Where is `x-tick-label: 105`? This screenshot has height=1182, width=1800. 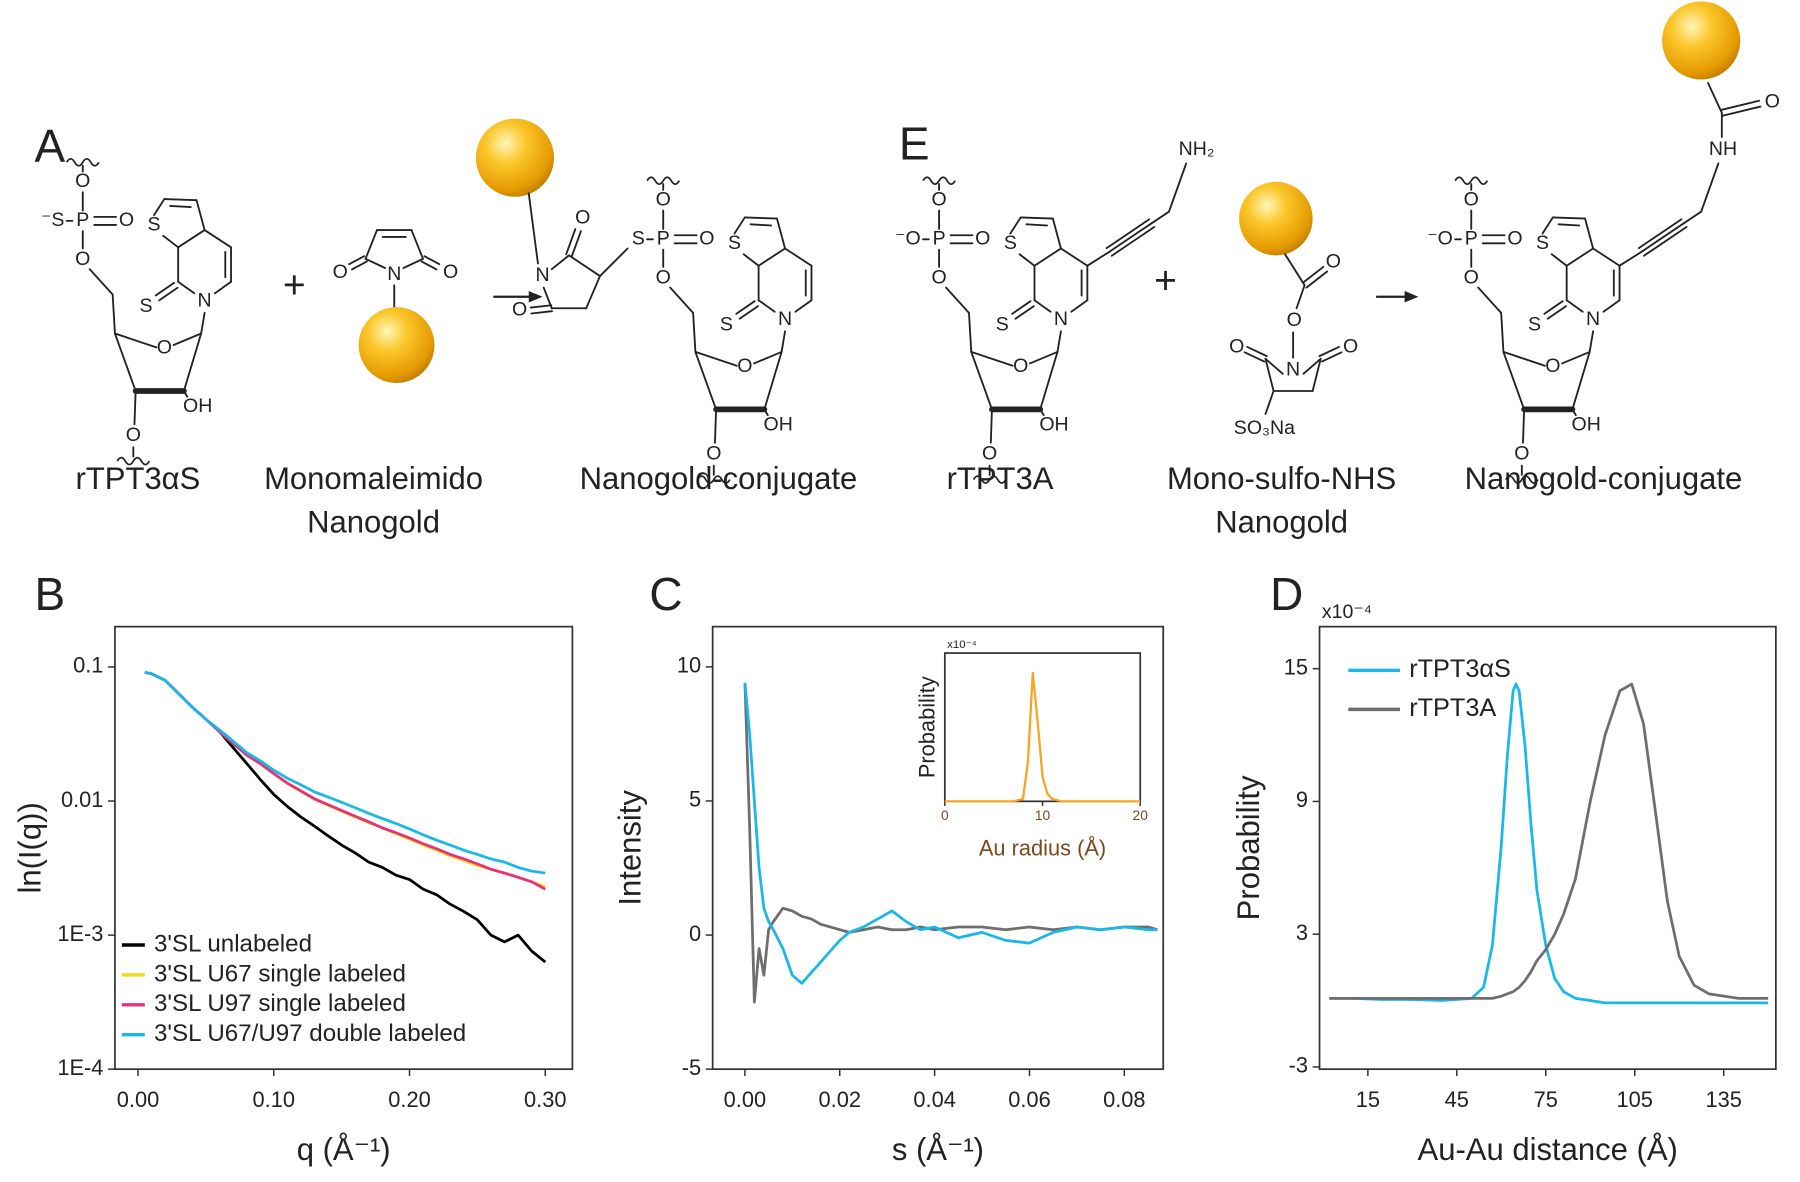 x-tick-label: 105 is located at coordinates (1635, 1099).